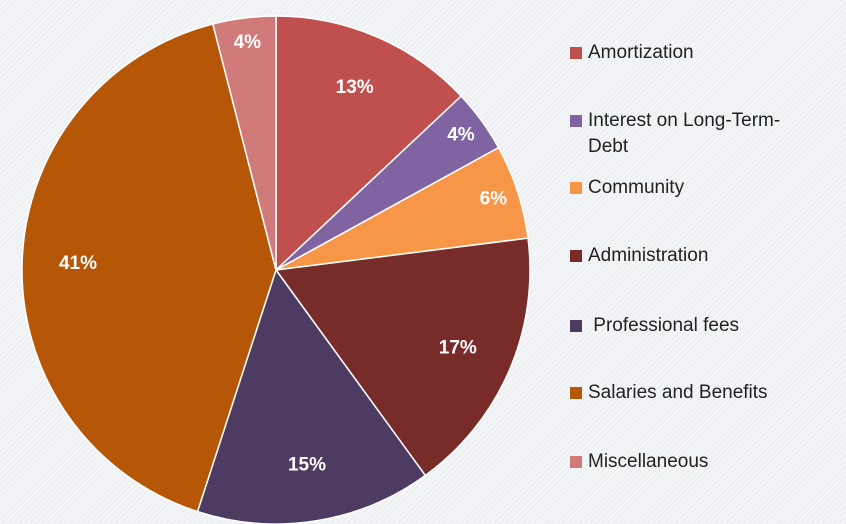  Describe the element at coordinates (648, 461) in the screenshot. I see `legend-label: Miscellaneous` at that location.